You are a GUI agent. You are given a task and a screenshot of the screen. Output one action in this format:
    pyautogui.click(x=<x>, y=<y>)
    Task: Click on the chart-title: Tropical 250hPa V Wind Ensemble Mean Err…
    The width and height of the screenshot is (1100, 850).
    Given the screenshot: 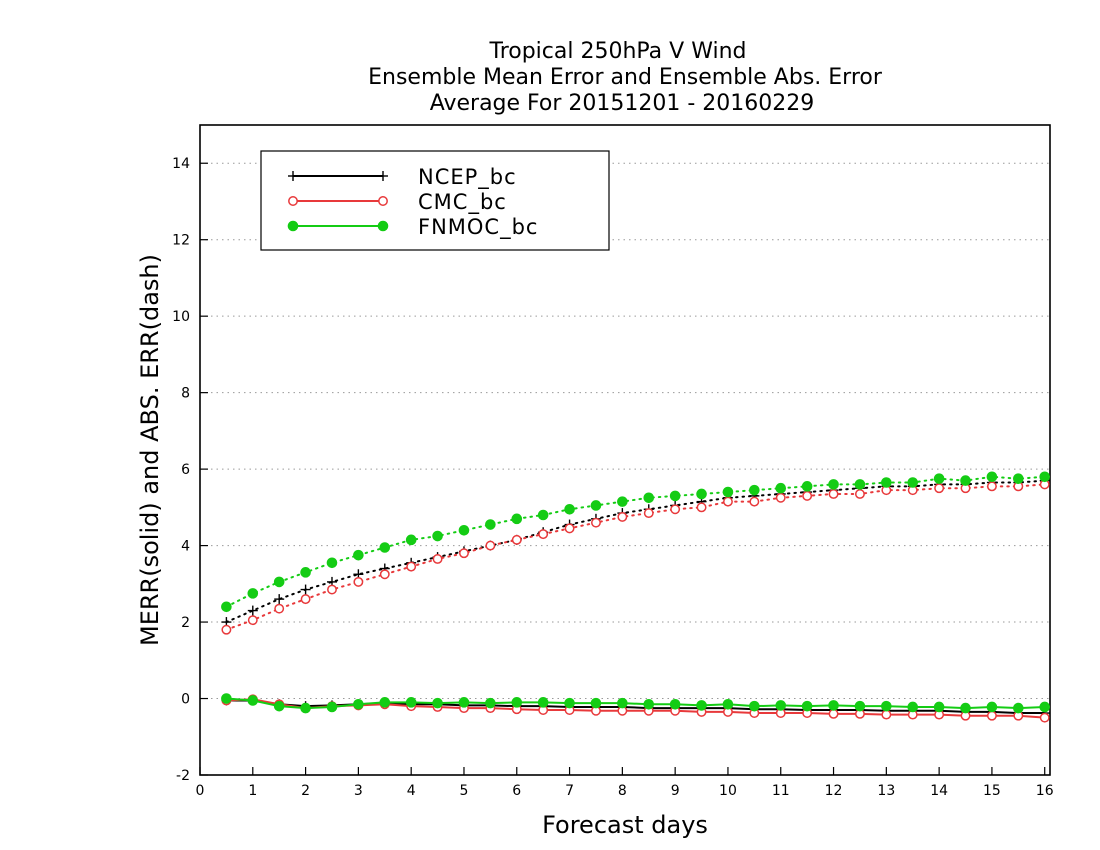 What is the action you would take?
    pyautogui.click(x=625, y=77)
    